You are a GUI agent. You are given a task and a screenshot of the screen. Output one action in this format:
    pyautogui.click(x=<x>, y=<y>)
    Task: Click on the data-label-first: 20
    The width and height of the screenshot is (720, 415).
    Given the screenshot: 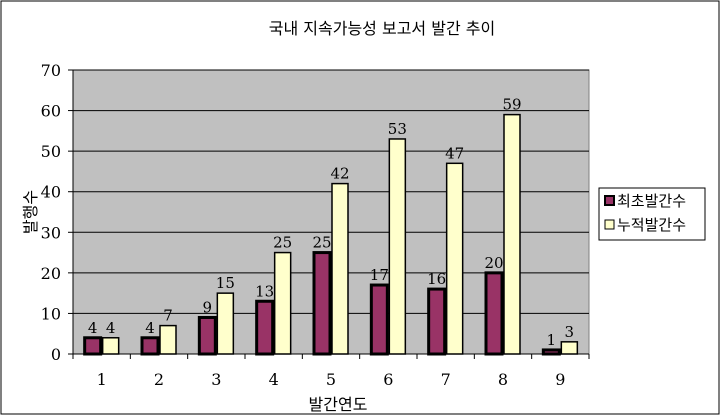 What is the action you would take?
    pyautogui.click(x=493, y=263)
    